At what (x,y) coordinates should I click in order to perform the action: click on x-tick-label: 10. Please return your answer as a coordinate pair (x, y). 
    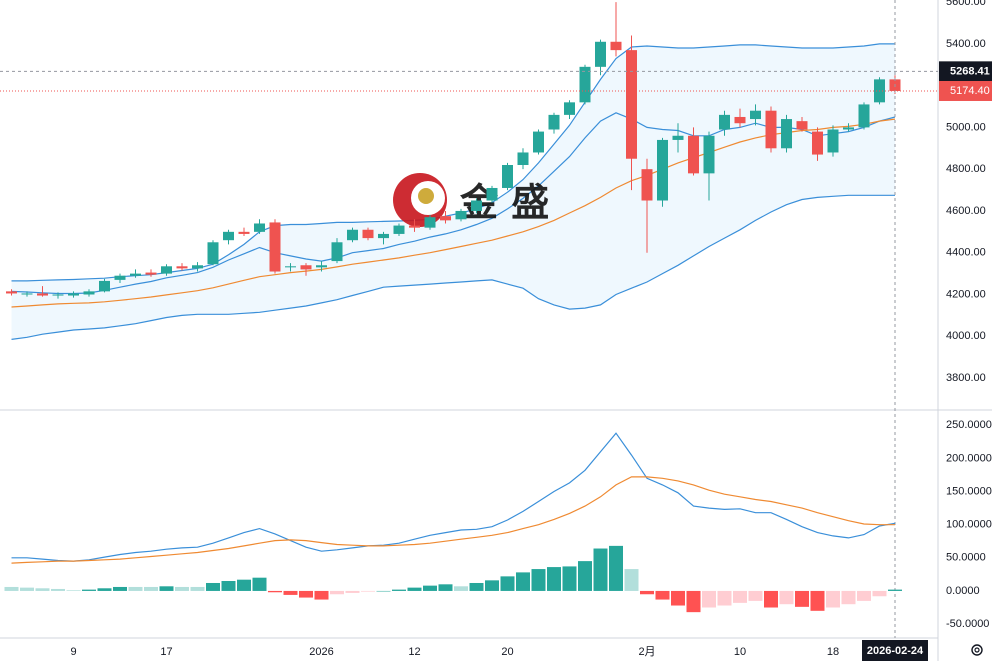
    Looking at the image, I should click on (740, 652).